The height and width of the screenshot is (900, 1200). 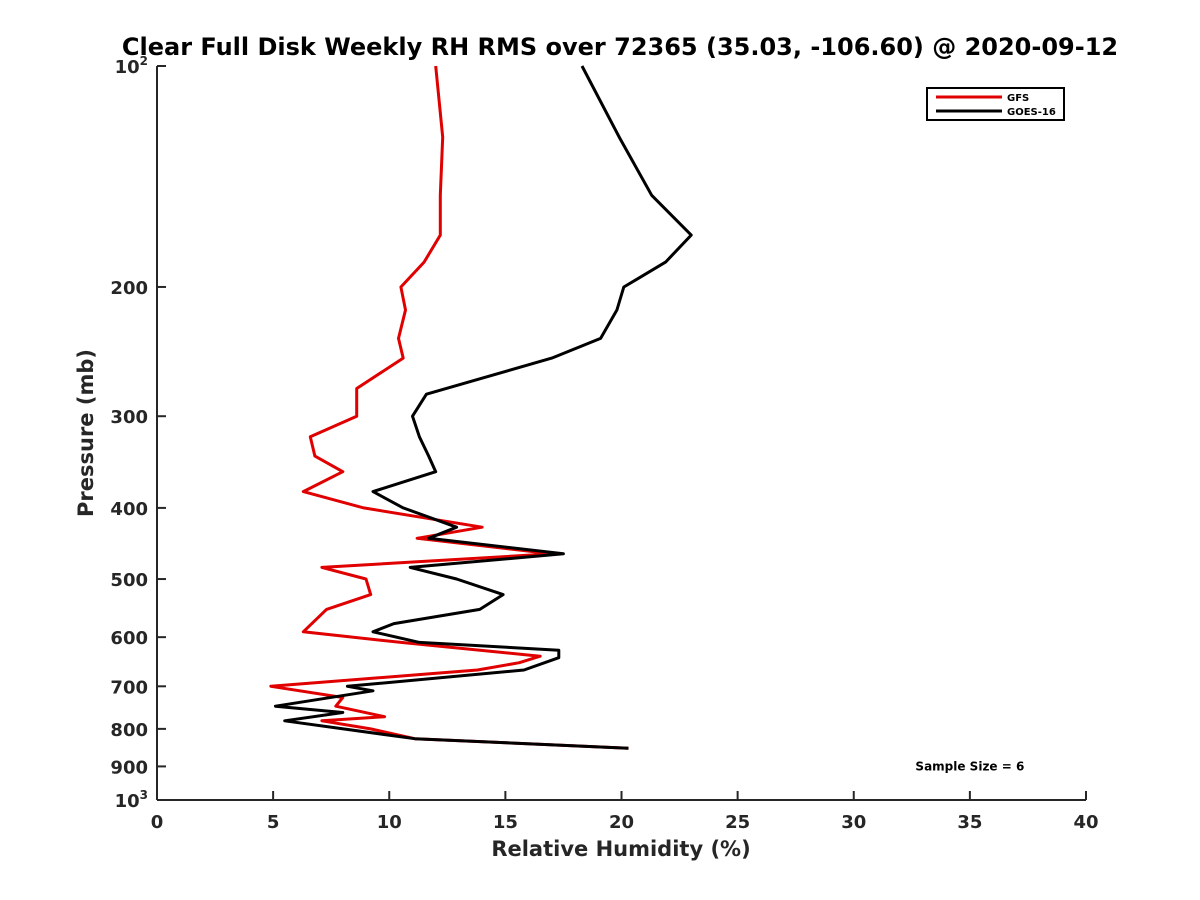 I want to click on y-axis-label: Pressure (mb), so click(x=86, y=433).